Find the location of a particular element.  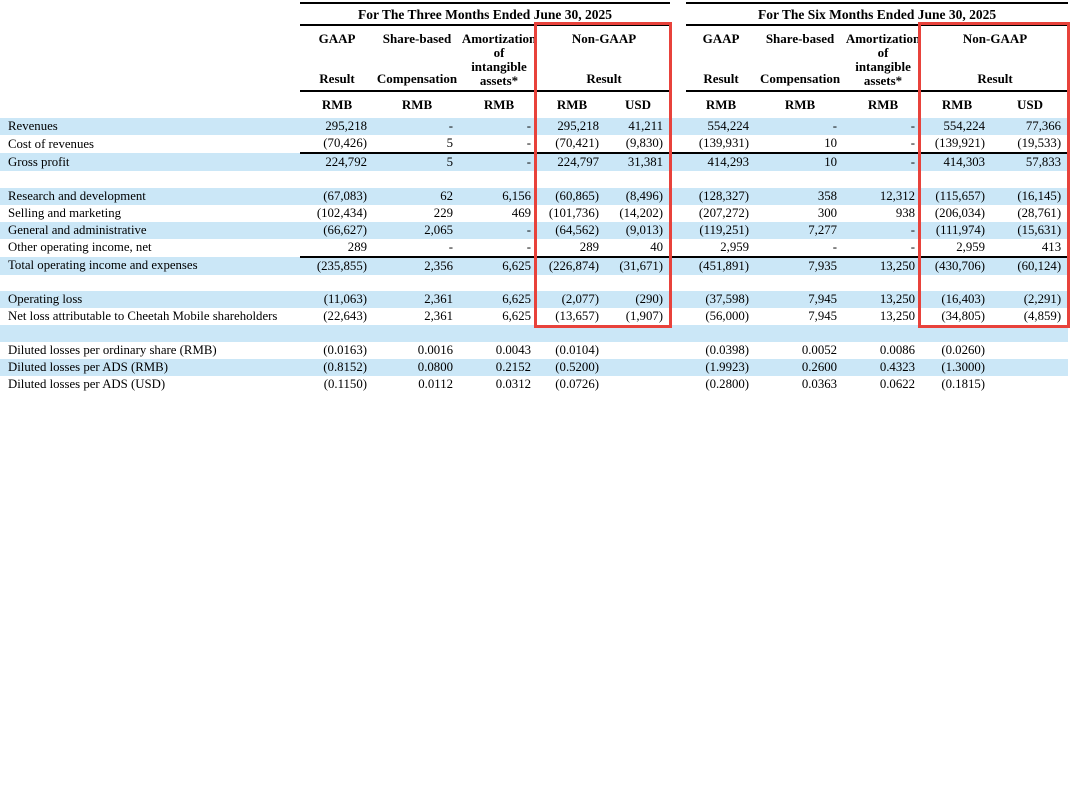

value-cell: (1,907) is located at coordinates (644, 316).